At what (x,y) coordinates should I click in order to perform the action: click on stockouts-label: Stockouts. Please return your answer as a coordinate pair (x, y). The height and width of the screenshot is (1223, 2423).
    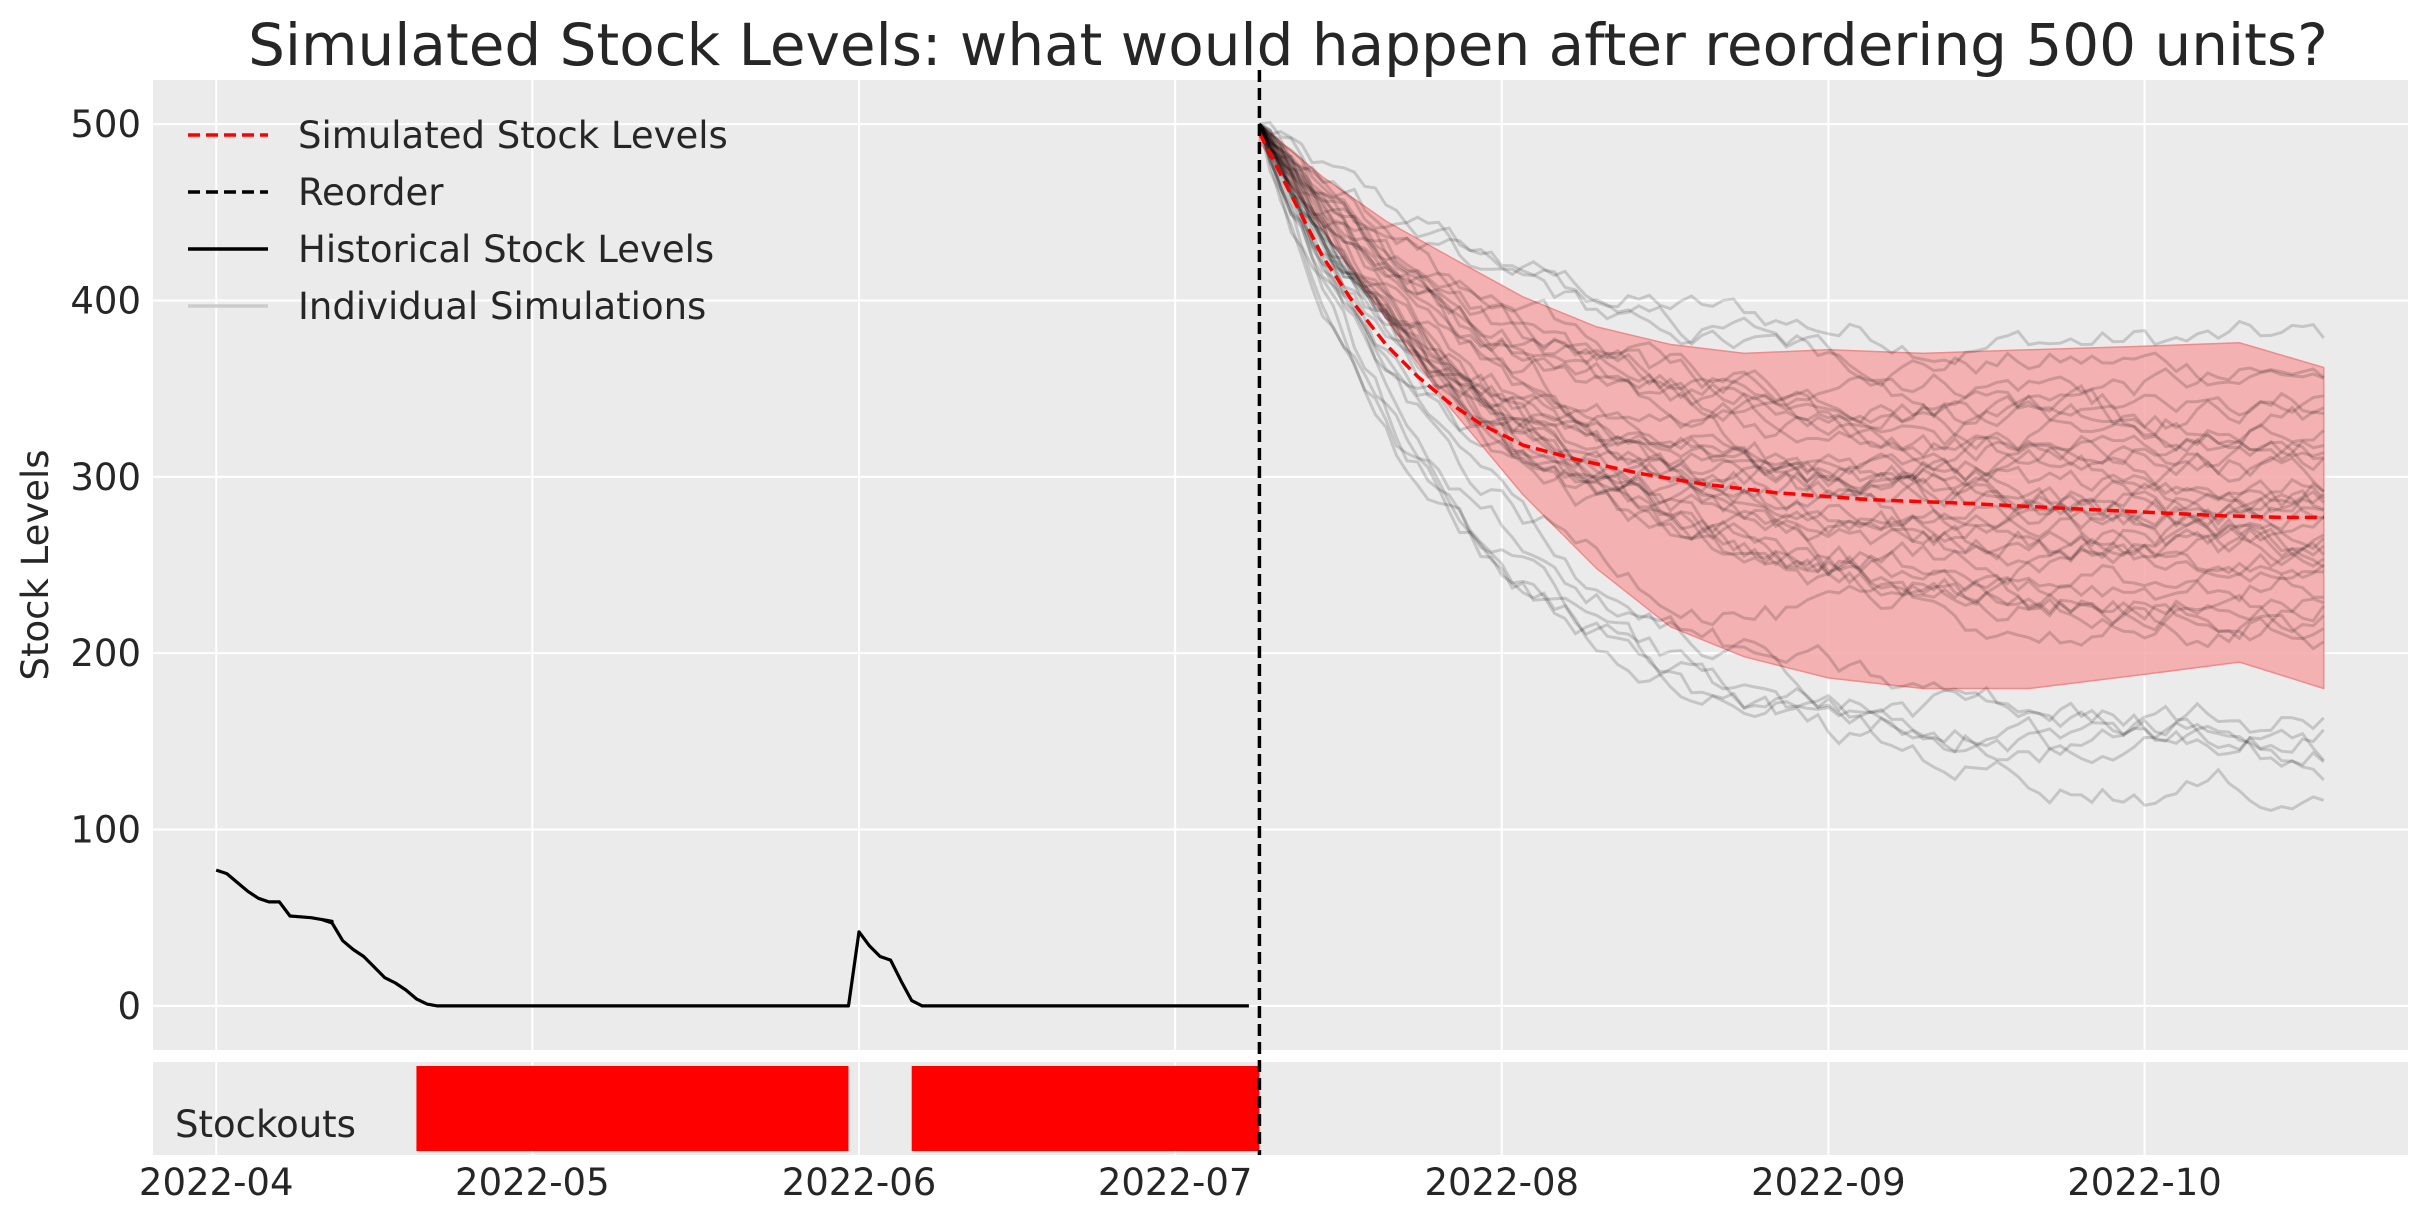
    Looking at the image, I should click on (265, 1124).